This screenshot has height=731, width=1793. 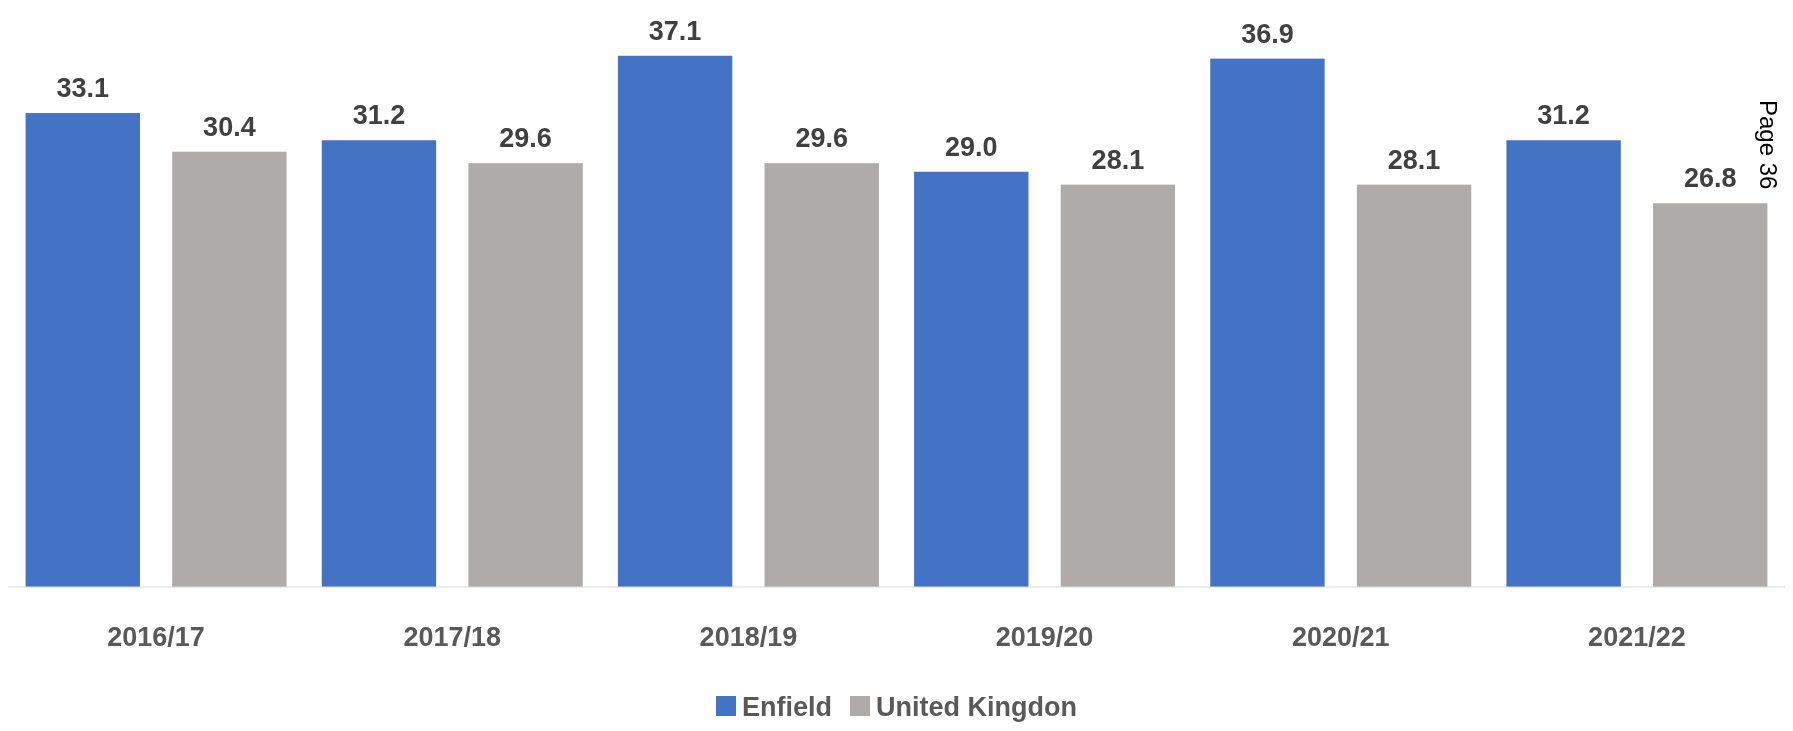 I want to click on data-label: 36.9, so click(x=1267, y=33).